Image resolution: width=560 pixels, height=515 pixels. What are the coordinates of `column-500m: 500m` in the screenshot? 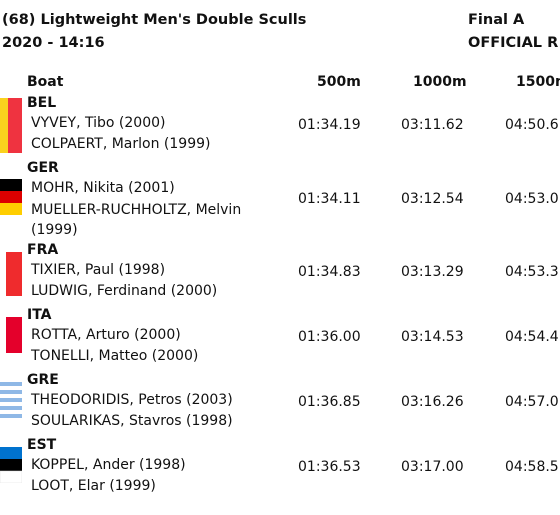 It's located at (339, 82).